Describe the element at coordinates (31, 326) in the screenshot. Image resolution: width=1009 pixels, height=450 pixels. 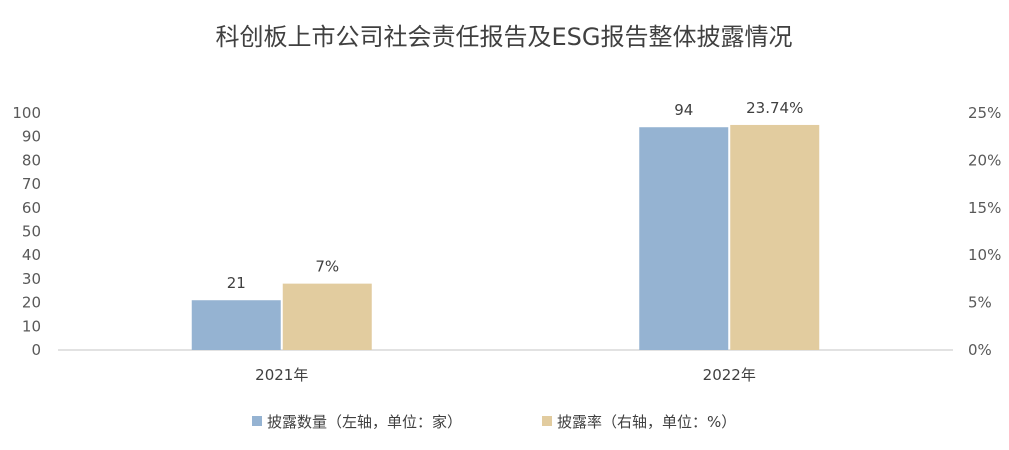
I see `left-tick-label: 10` at that location.